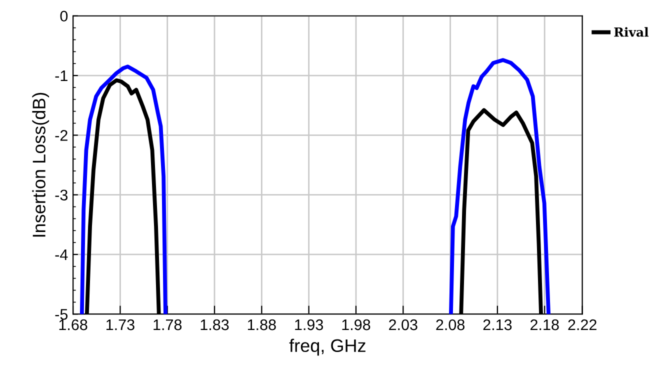  What do you see at coordinates (73, 324) in the screenshot?
I see `x-tick-label: 1.68` at bounding box center [73, 324].